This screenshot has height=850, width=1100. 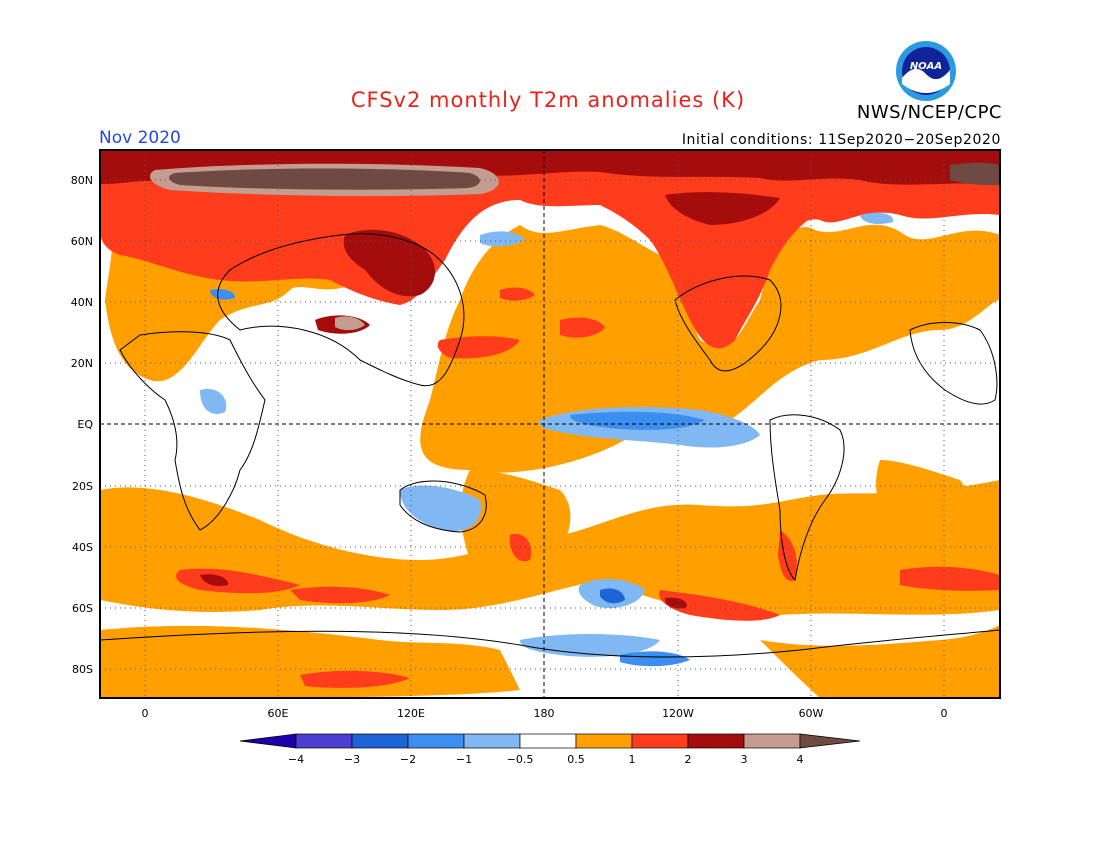 I want to click on lon-label: 60W, so click(x=811, y=713).